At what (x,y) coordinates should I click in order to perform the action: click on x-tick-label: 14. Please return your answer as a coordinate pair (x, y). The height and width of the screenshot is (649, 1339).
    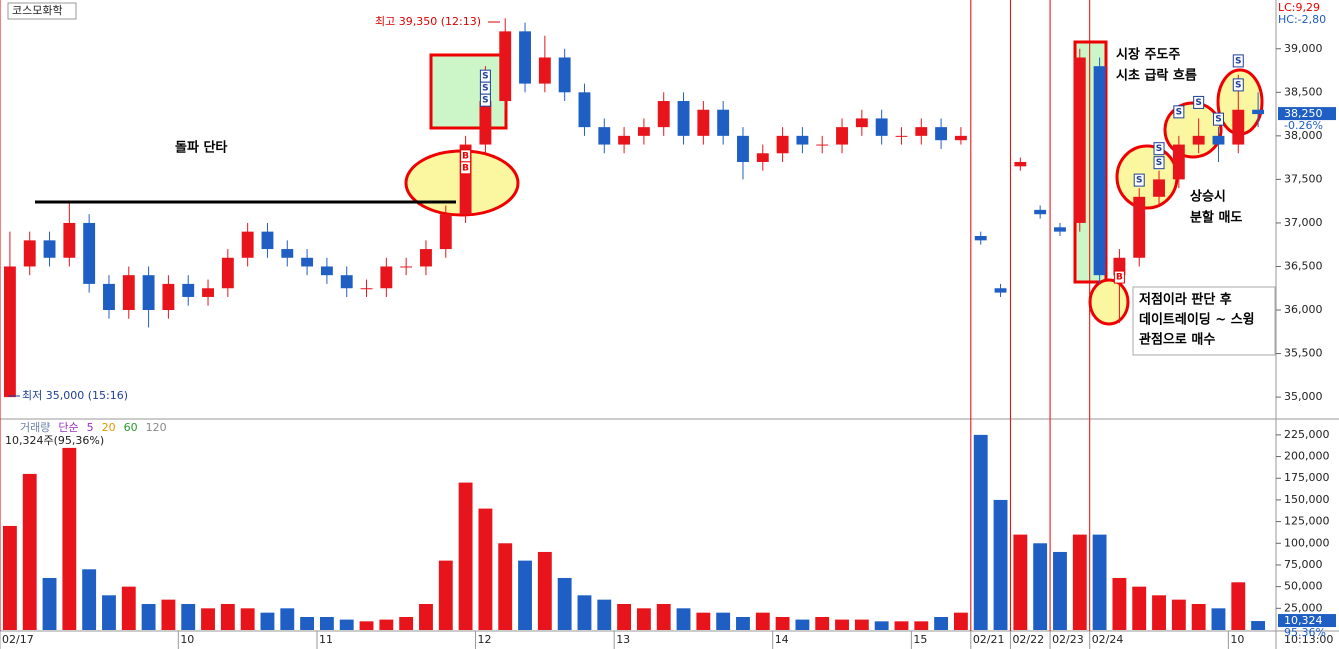
    Looking at the image, I should click on (782, 639).